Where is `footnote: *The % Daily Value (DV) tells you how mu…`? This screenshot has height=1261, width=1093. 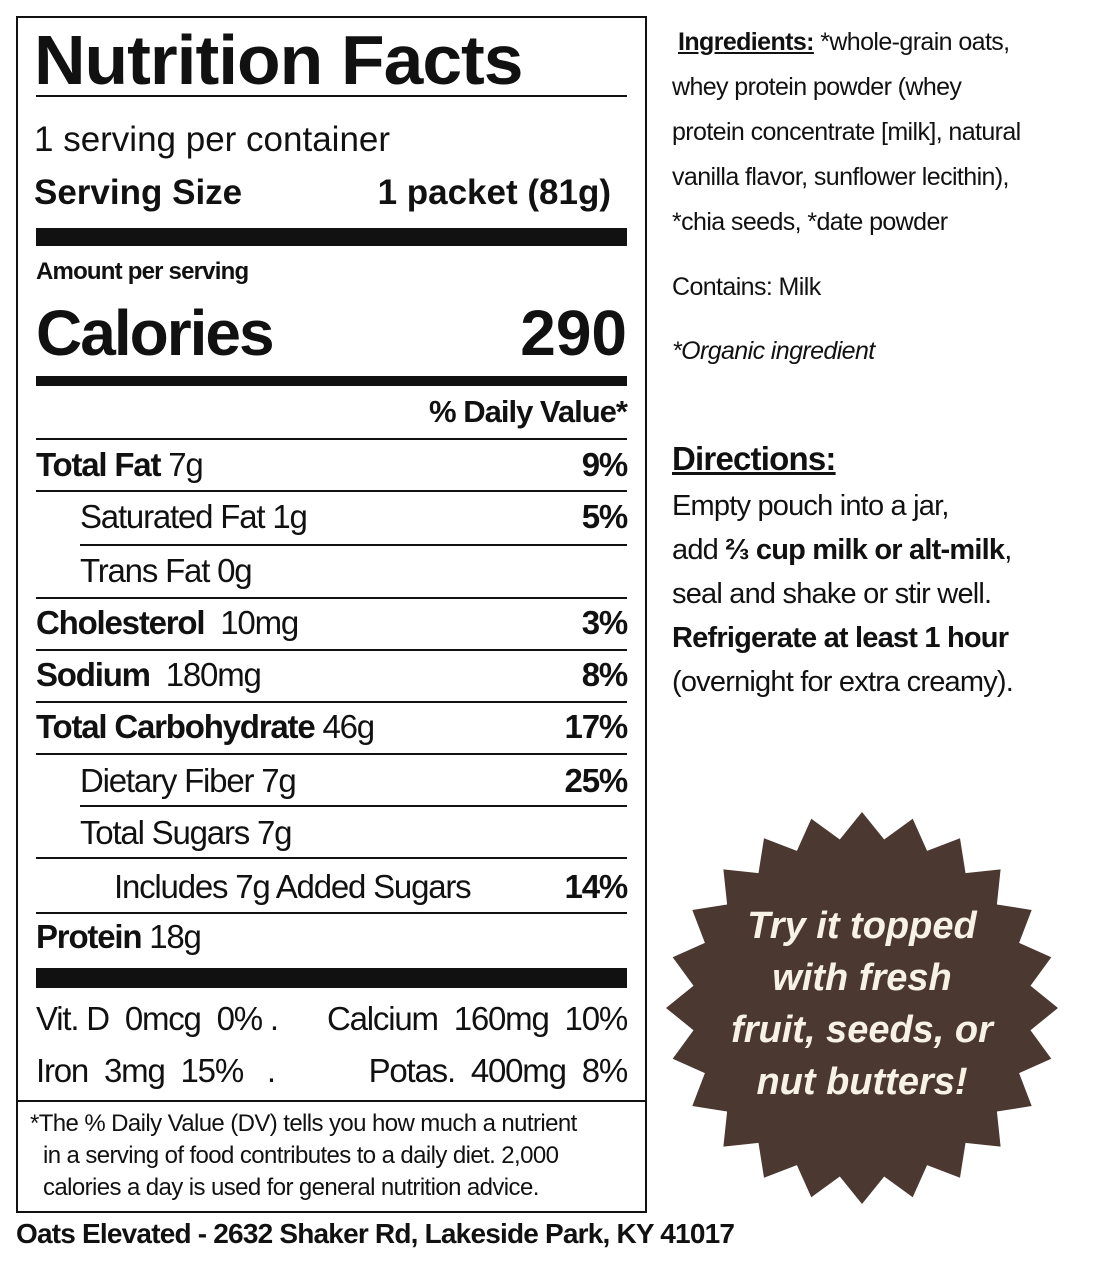 footnote: *The % Daily Value (DV) tells you how mu… is located at coordinates (303, 1156).